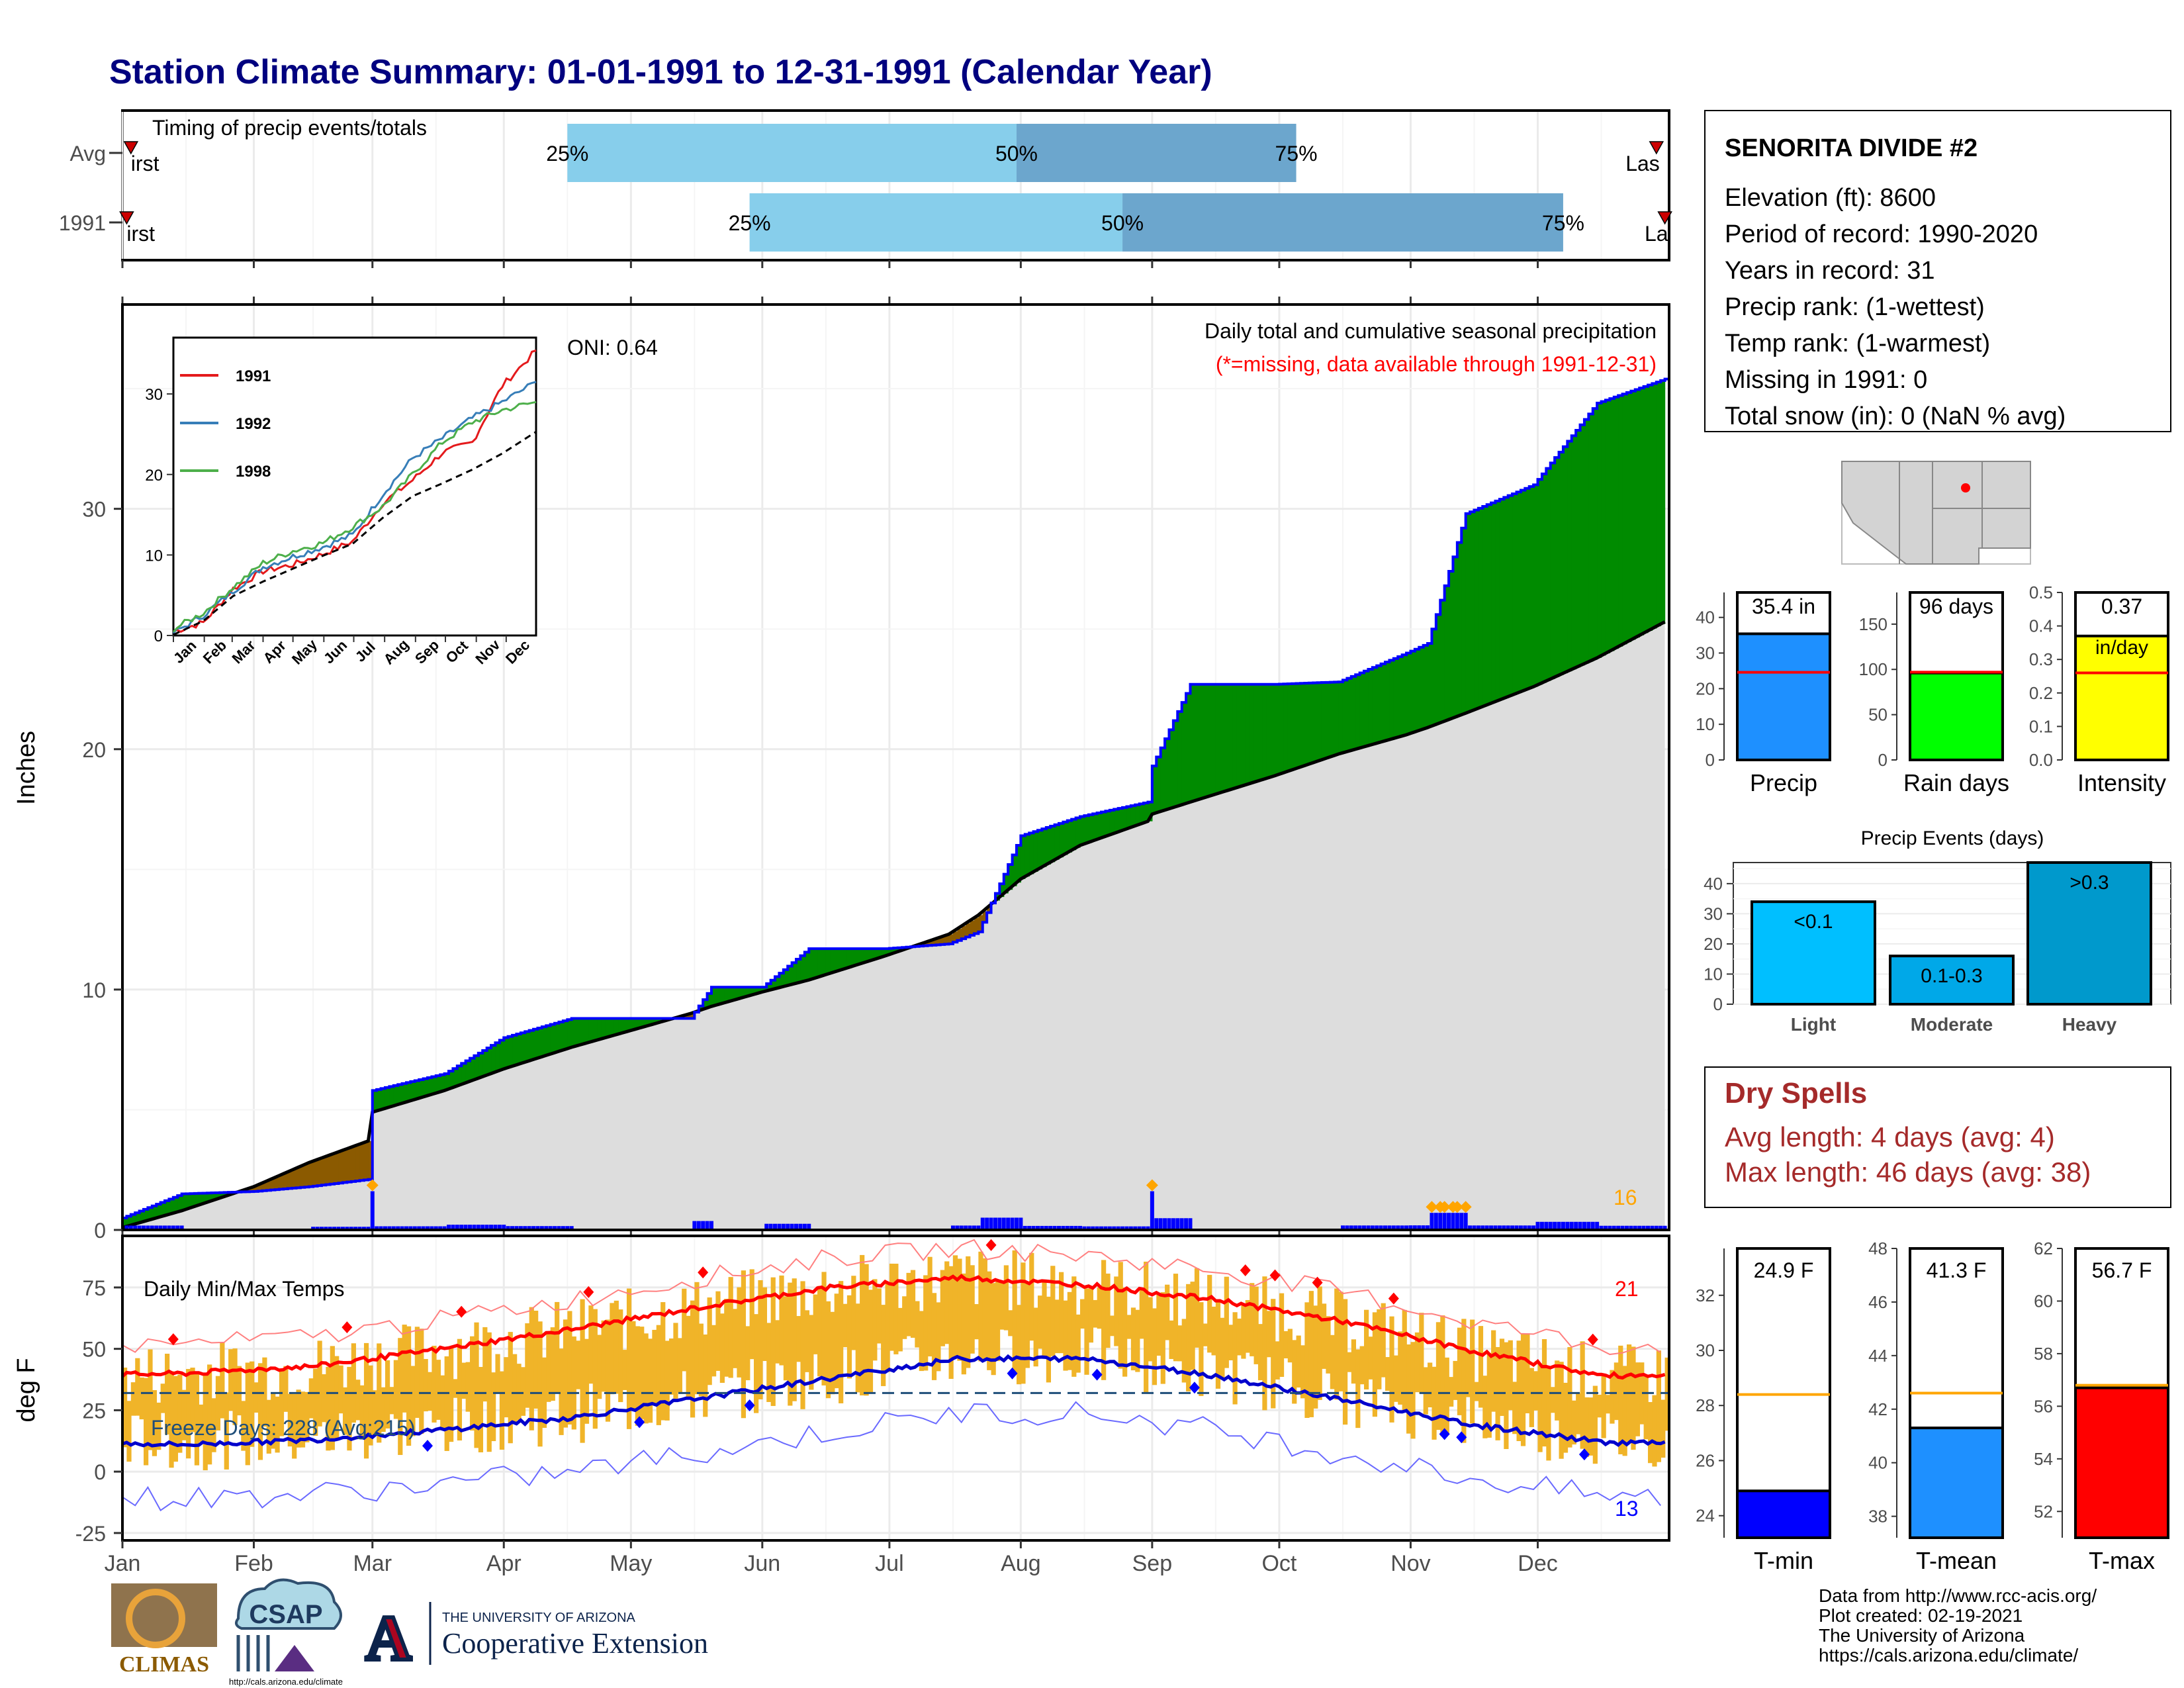 This screenshot has width=2184, height=1688. Describe the element at coordinates (892, 1297) in the screenshot. I see `record-max-line` at that location.